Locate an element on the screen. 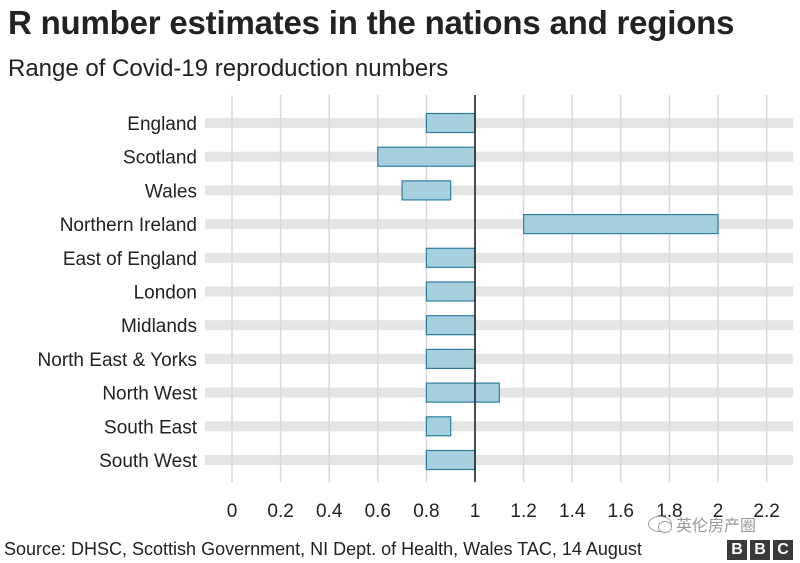  tick-label: 2.2 is located at coordinates (766, 511).